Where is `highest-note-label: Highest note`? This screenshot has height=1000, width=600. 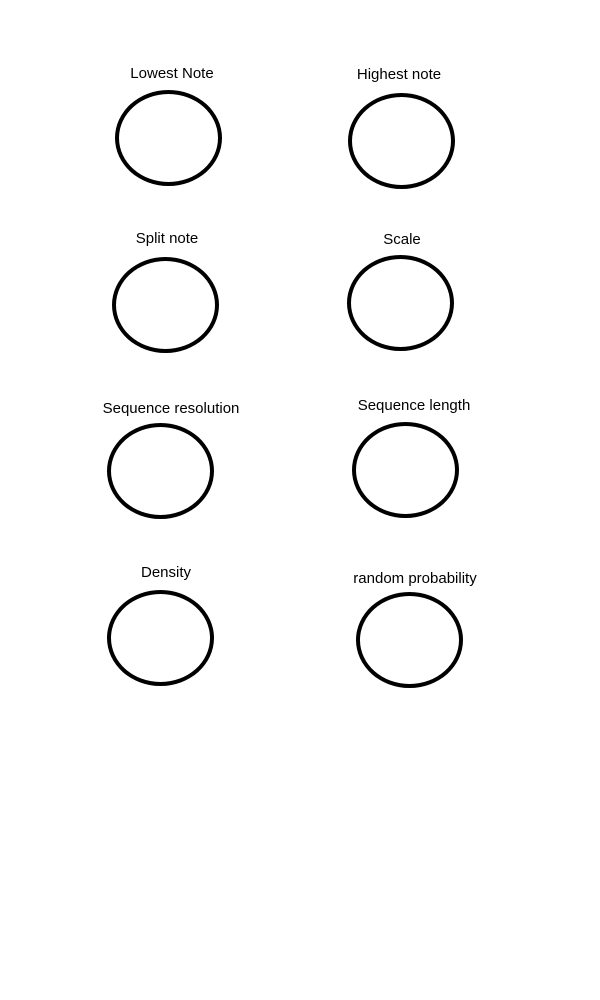
highest-note-label: Highest note is located at coordinates (399, 74).